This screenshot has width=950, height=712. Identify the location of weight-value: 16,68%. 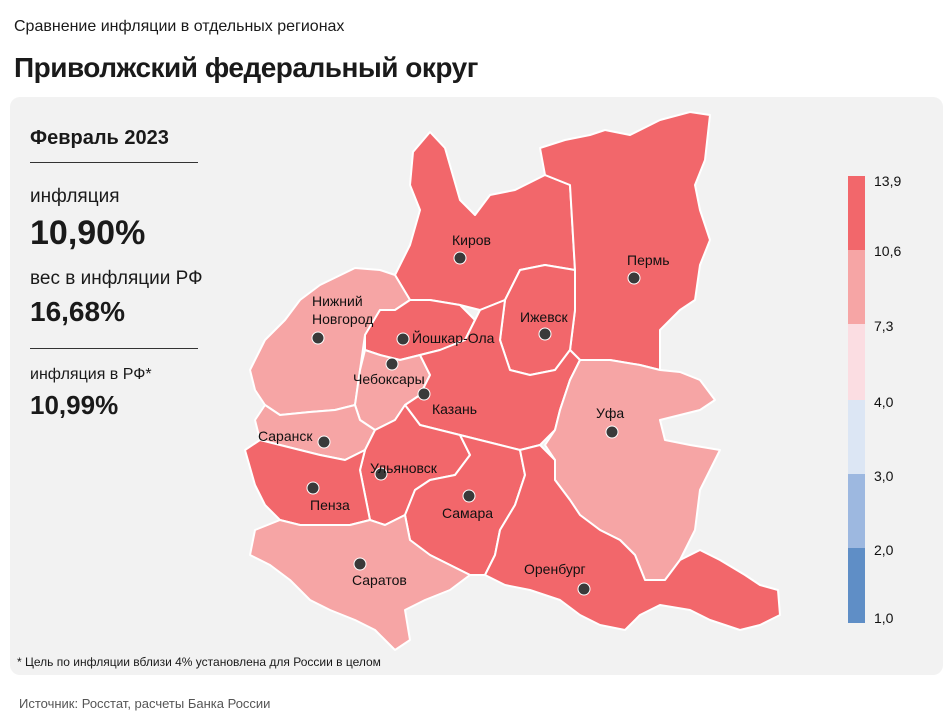
(77, 311).